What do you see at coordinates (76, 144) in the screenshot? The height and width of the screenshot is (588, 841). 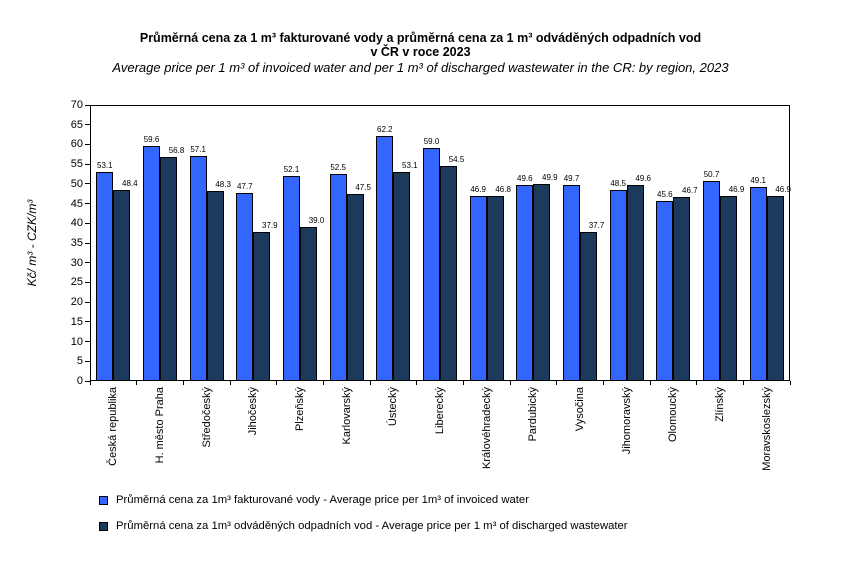 I see `y-axis-tick-label: 60` at bounding box center [76, 144].